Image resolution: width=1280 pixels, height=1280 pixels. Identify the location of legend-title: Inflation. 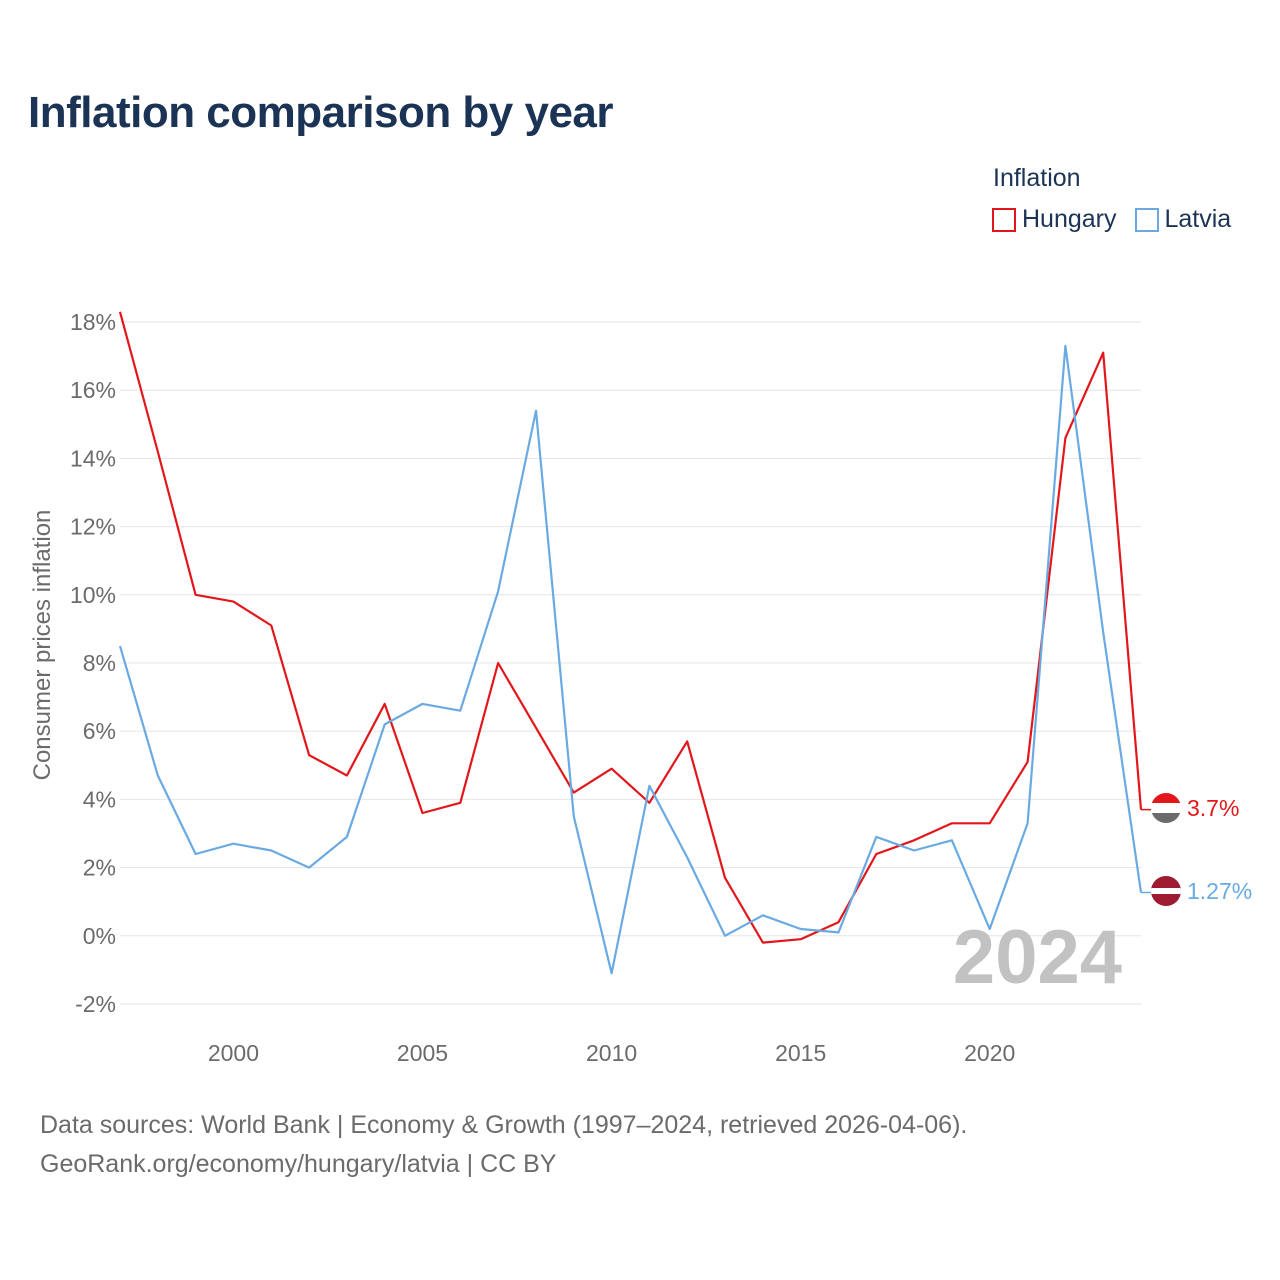
(1037, 178).